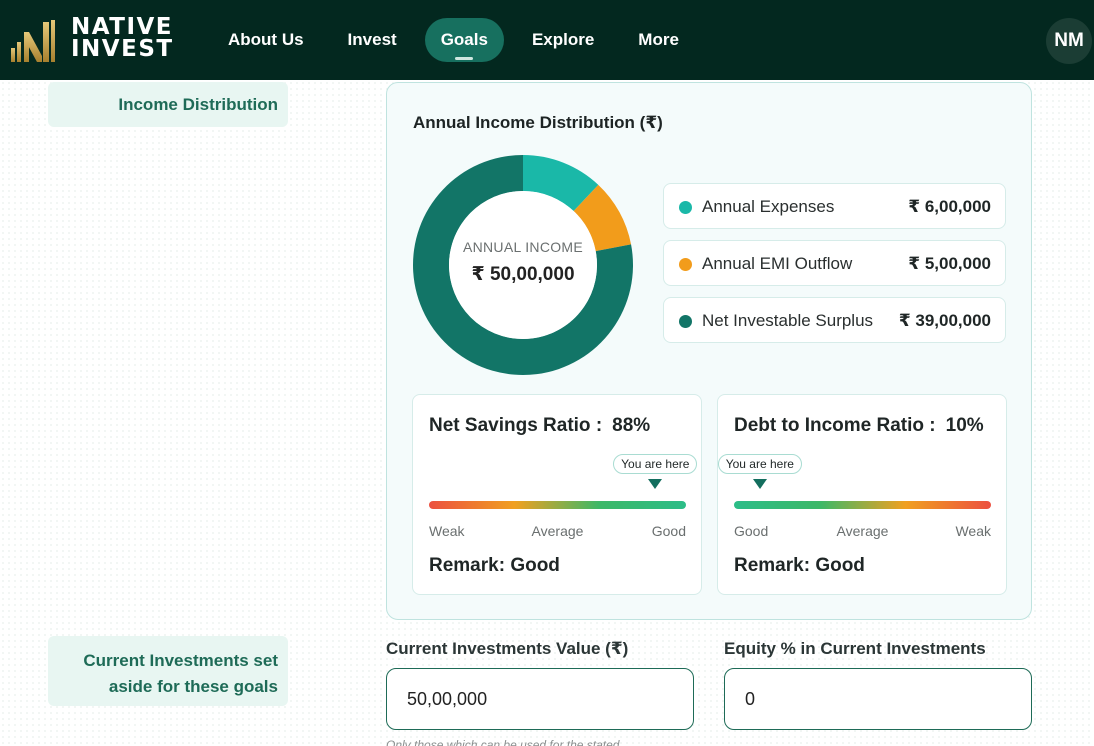 The height and width of the screenshot is (746, 1094). What do you see at coordinates (777, 263) in the screenshot?
I see `legend-label: Annual EMI Outflow` at bounding box center [777, 263].